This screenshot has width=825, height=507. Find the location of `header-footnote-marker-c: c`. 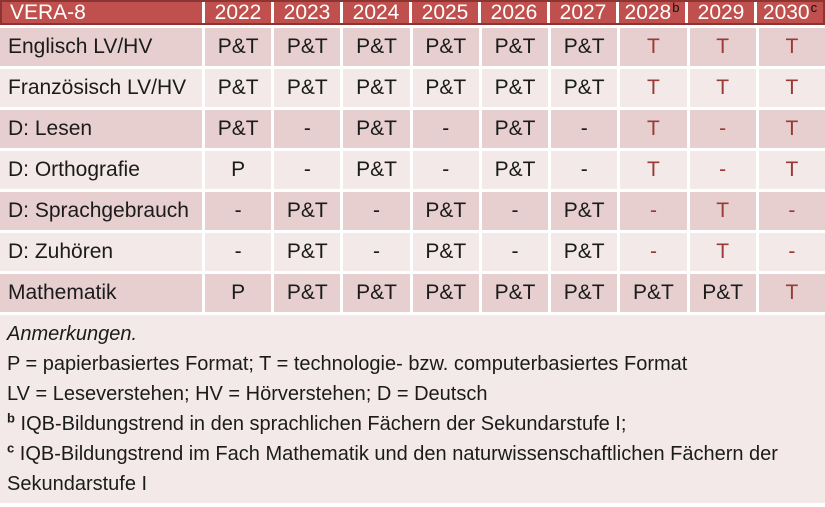

header-footnote-marker-c: c is located at coordinates (814, 7).